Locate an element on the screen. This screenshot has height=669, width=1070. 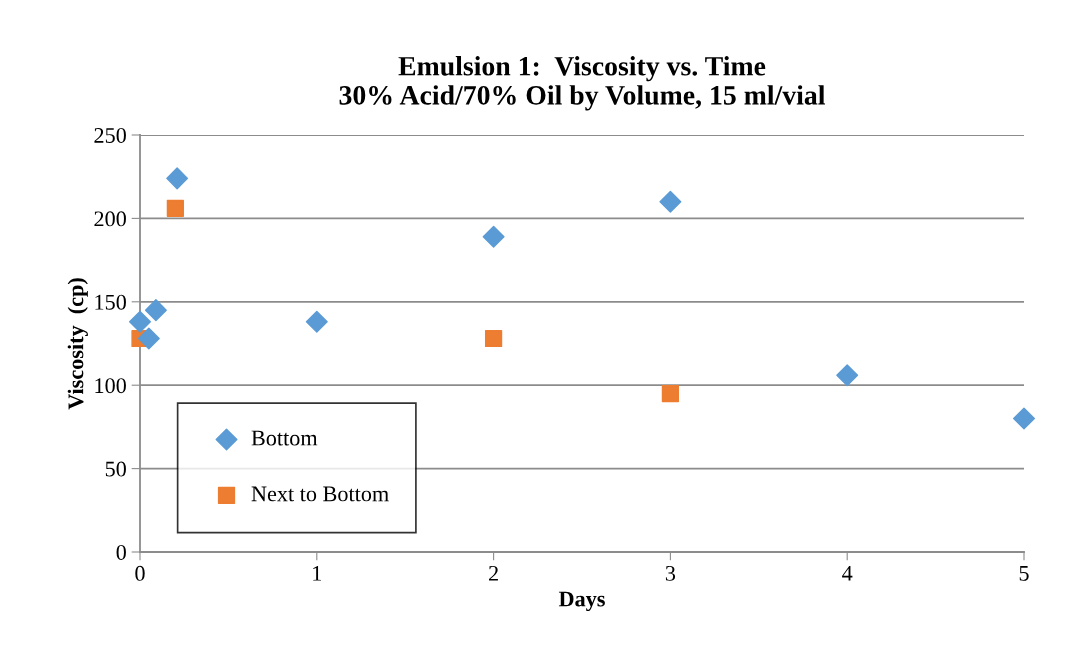
y-tick-label: 200 is located at coordinates (110, 219).